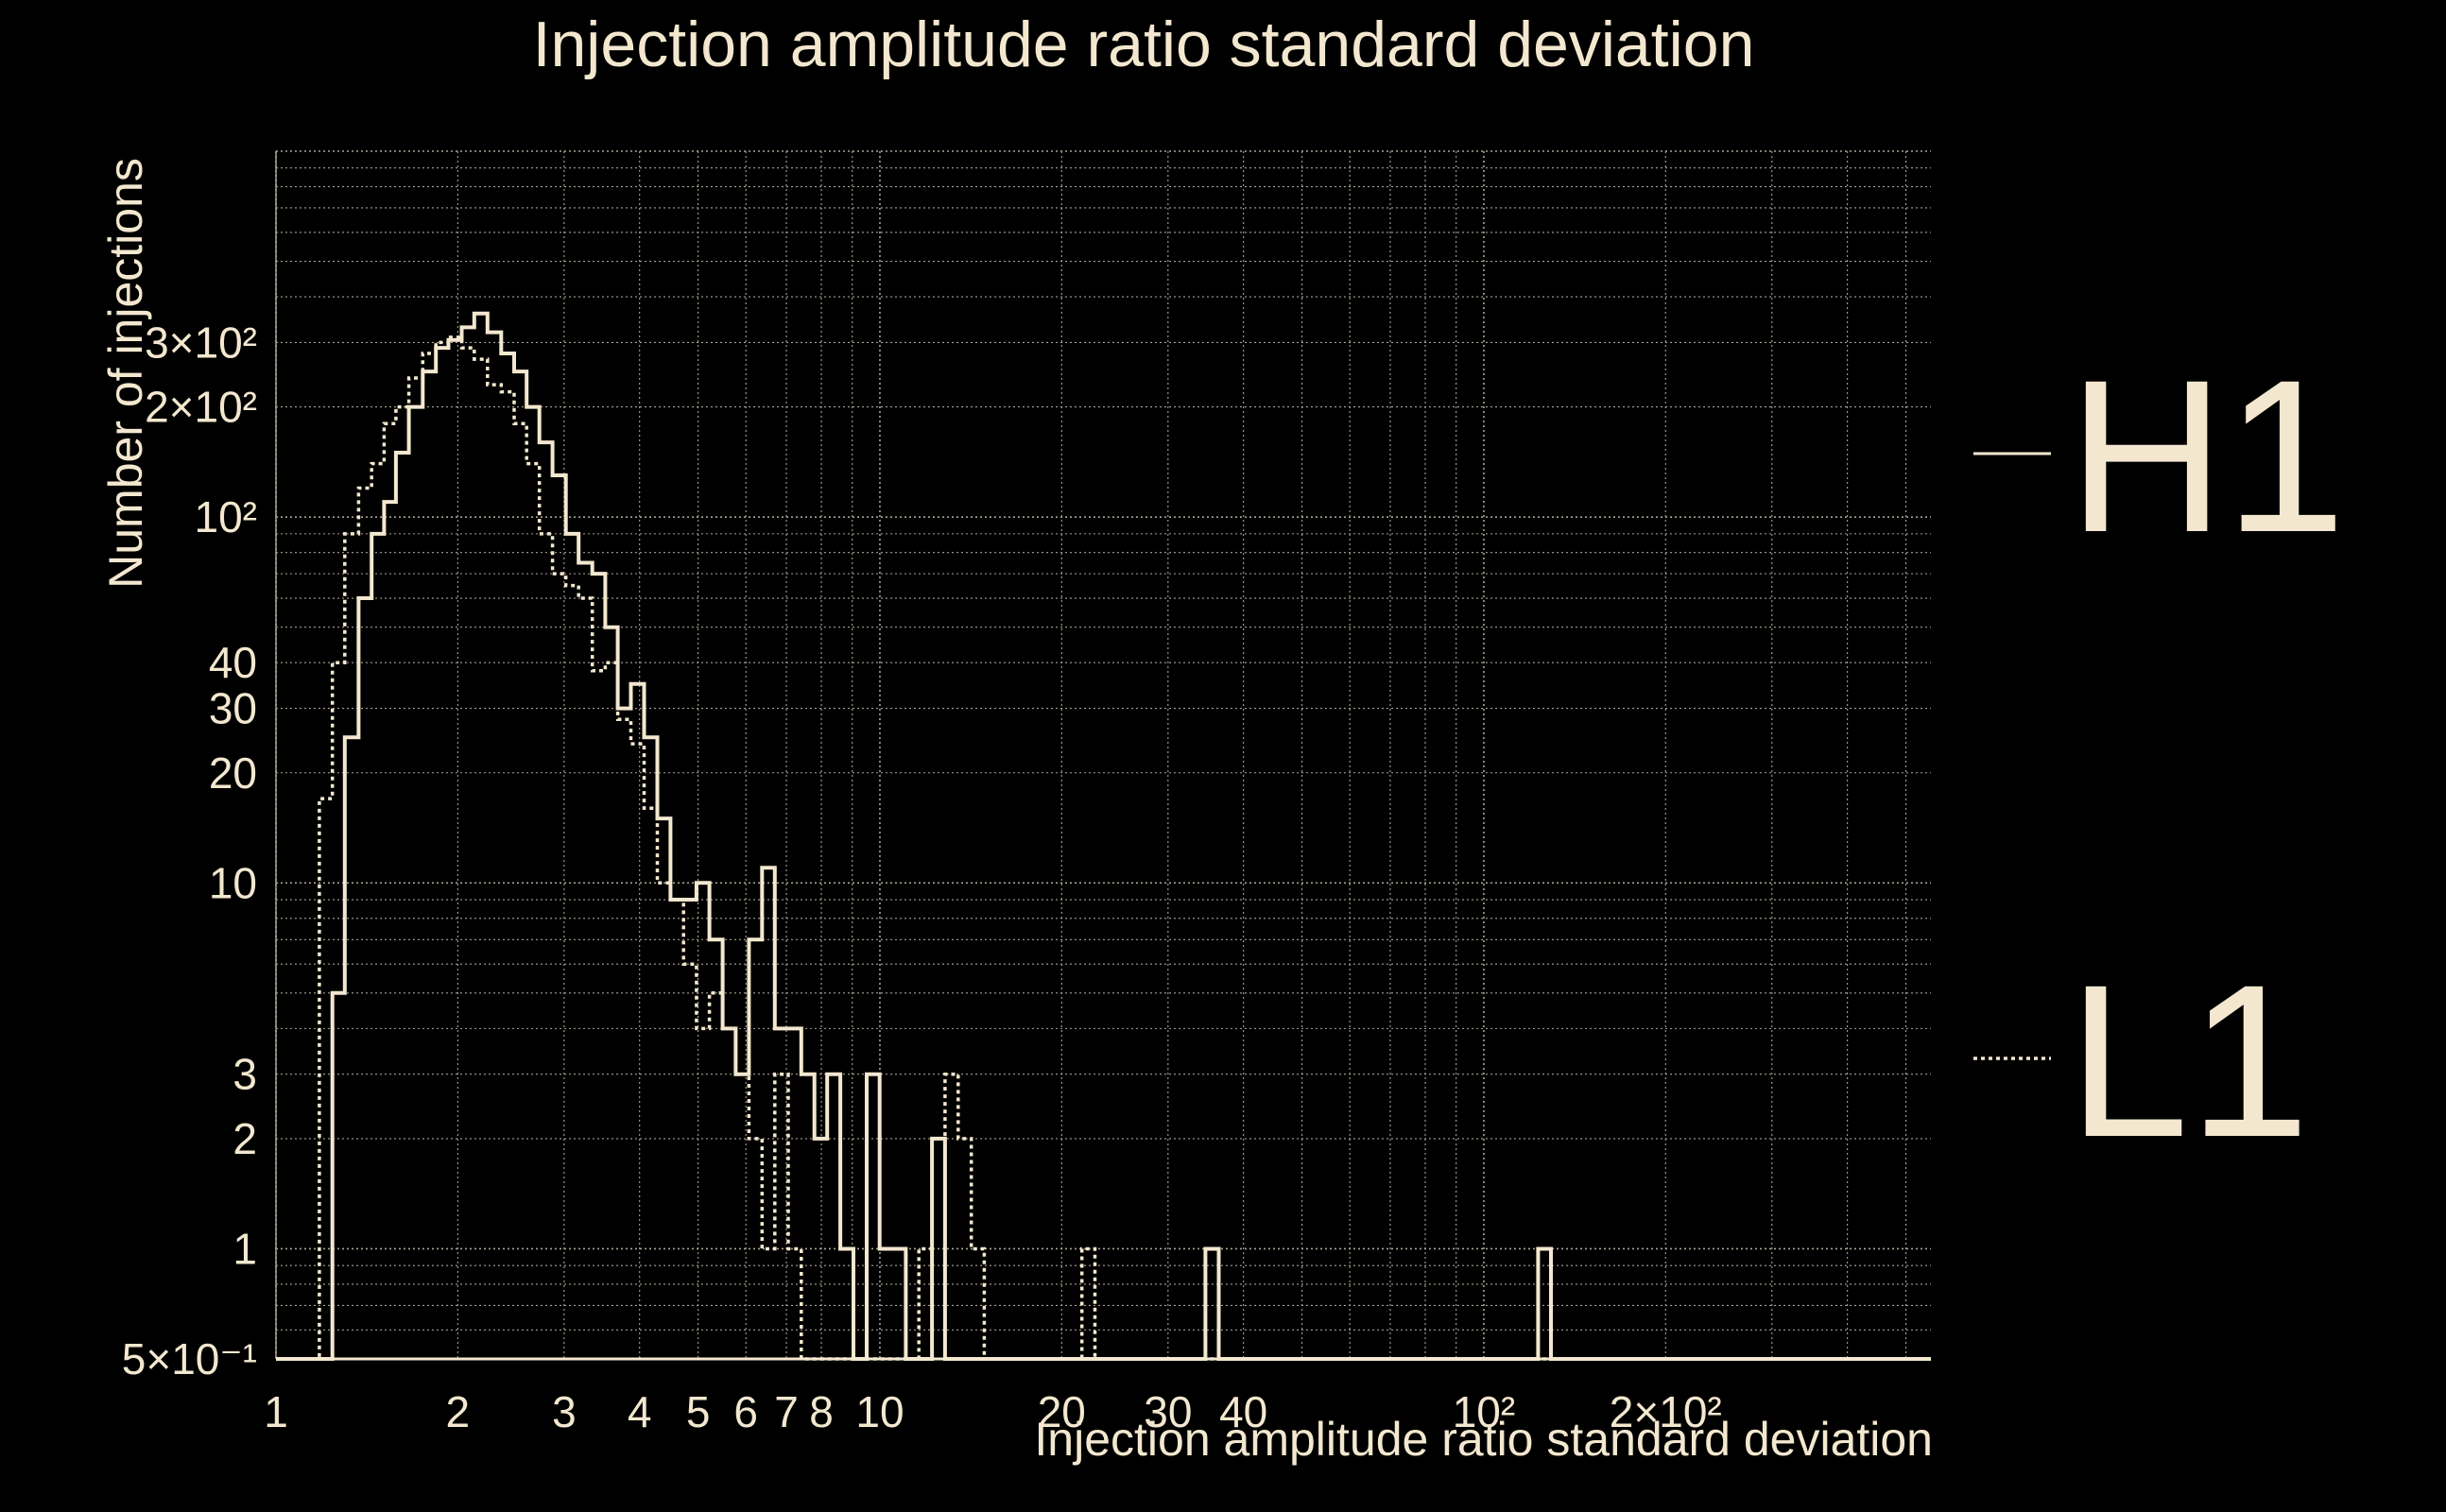 The height and width of the screenshot is (1512, 2446). What do you see at coordinates (1243, 1411) in the screenshot?
I see `x-tick-label: 40` at bounding box center [1243, 1411].